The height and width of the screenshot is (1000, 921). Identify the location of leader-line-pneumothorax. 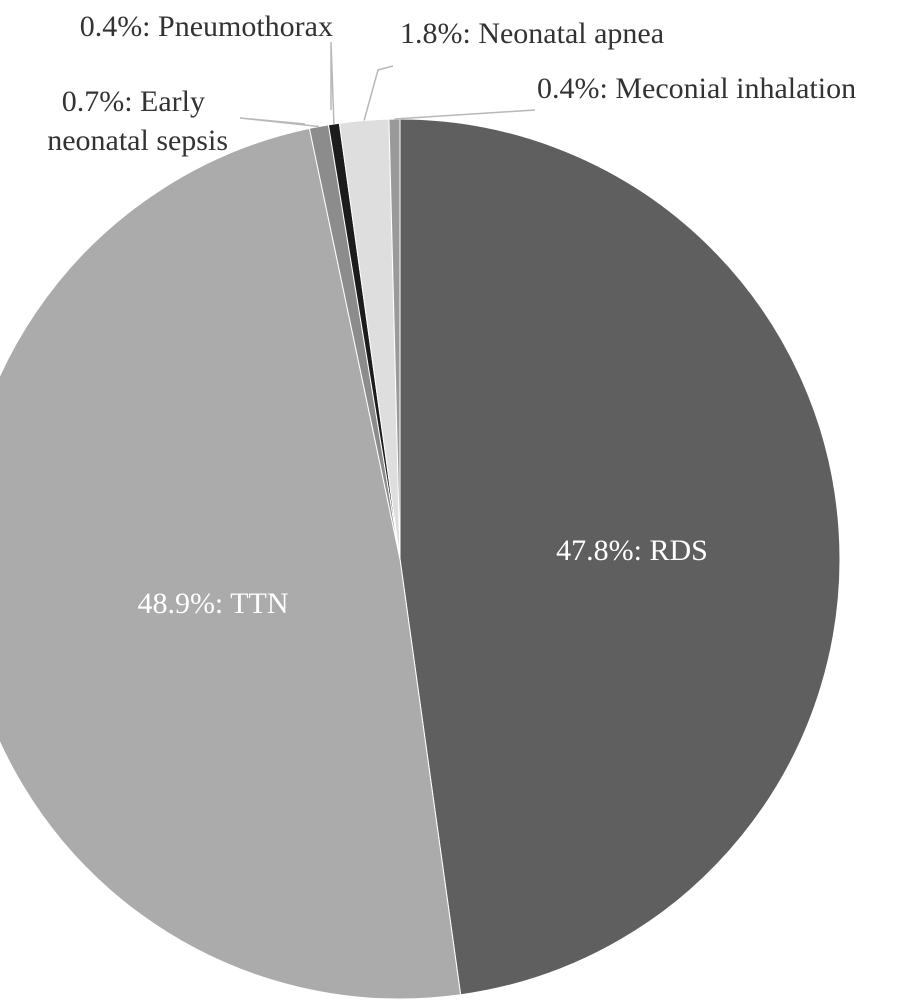
(332, 83).